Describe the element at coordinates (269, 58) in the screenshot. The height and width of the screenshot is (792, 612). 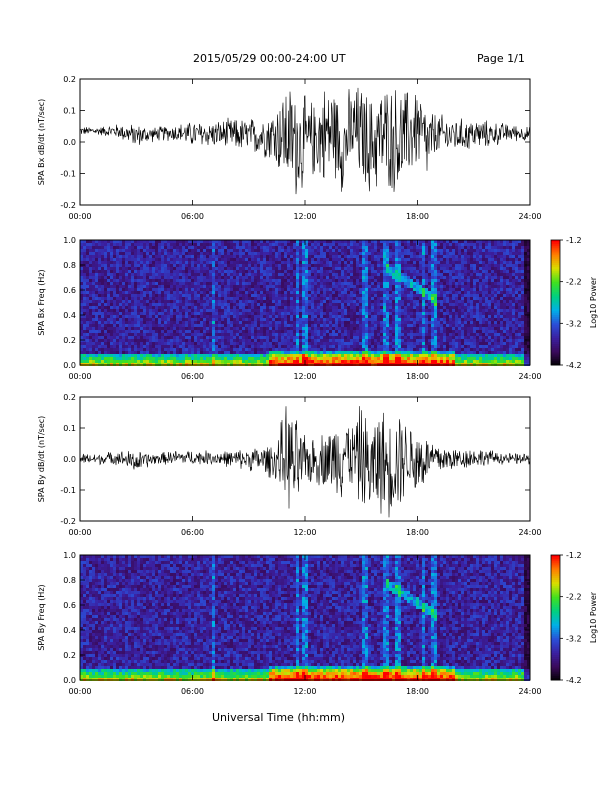
I see `figure-title: 2015/05/29 00:00-24:00 UT` at that location.